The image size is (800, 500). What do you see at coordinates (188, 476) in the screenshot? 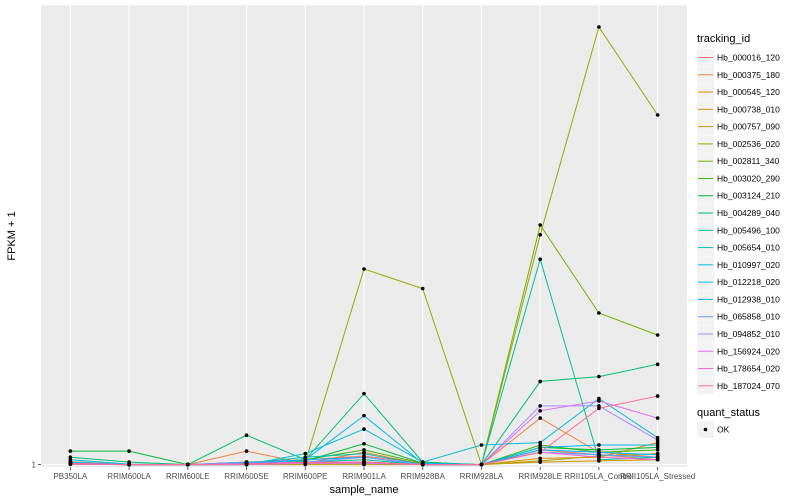
I see `x-tick-label: RRIM600LE` at bounding box center [188, 476].